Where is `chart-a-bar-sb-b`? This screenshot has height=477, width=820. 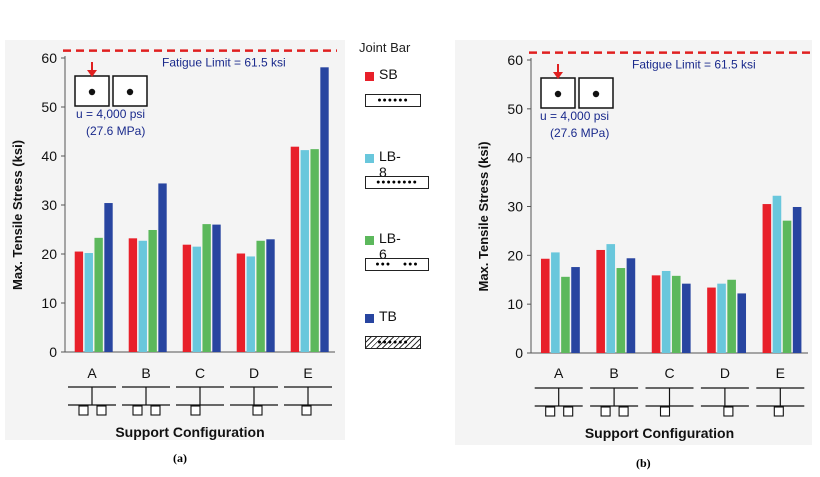
chart-a-bar-sb-b is located at coordinates (133, 295).